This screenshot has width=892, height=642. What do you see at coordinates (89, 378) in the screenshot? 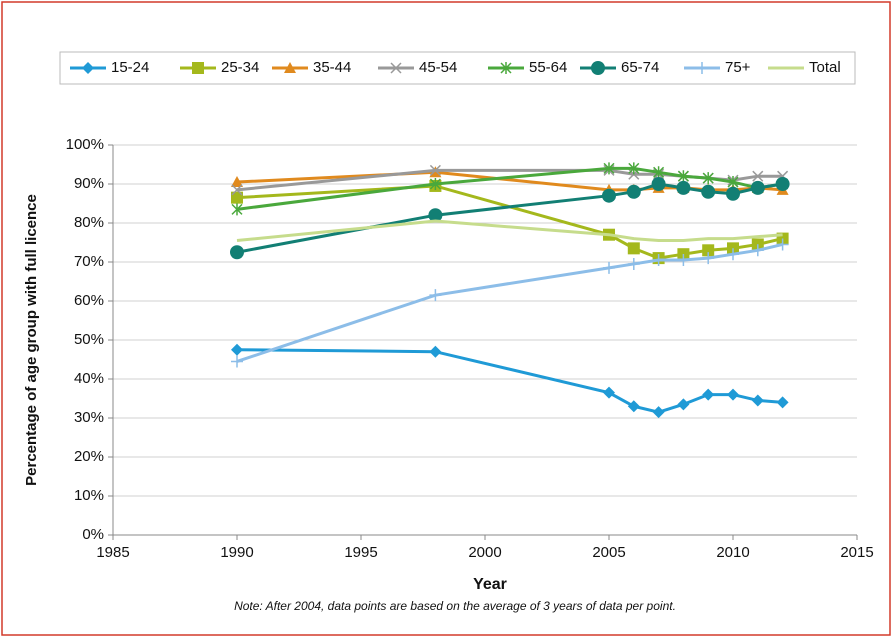
I see `y-tick-label: 40%` at bounding box center [89, 378].